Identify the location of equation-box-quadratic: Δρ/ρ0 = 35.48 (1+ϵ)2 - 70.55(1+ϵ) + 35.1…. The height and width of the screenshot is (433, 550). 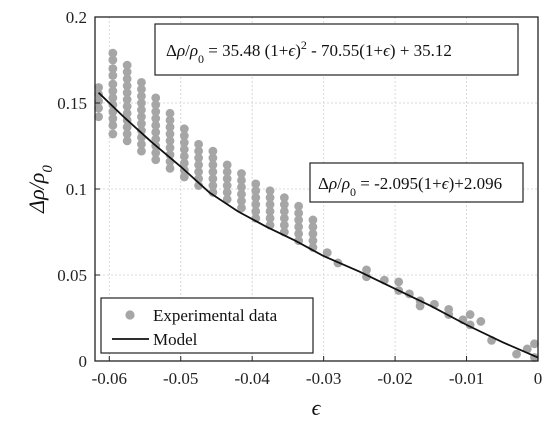
(336, 49).